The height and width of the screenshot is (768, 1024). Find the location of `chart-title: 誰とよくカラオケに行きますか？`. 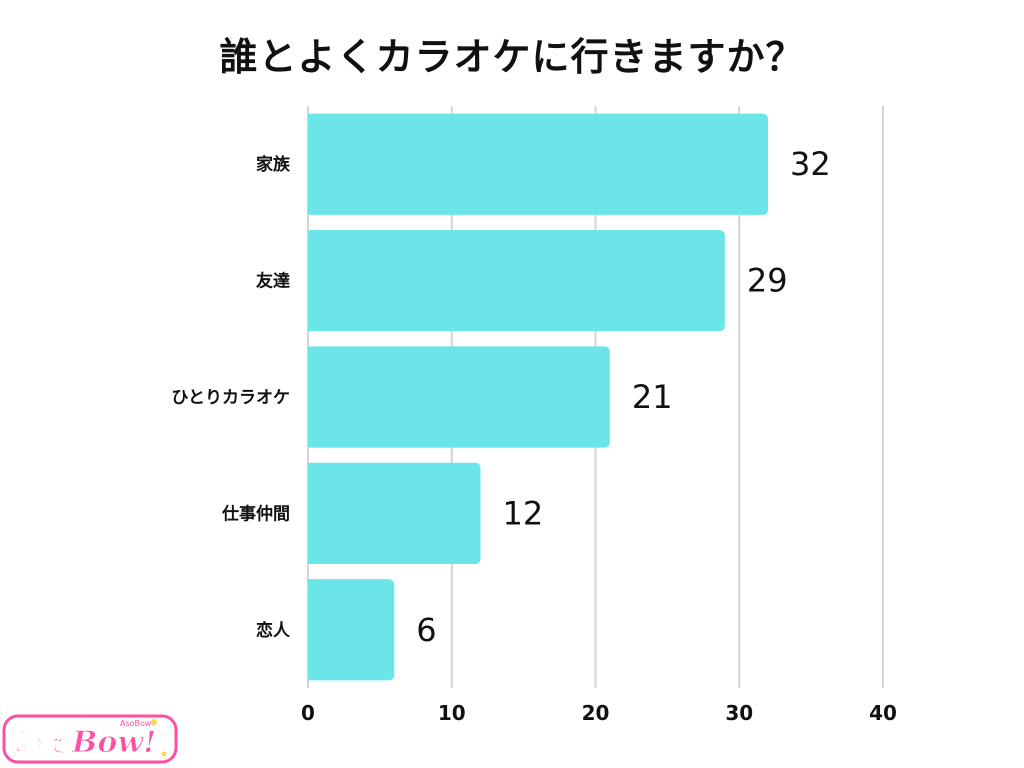

chart-title: 誰とよくカラオケに行きますか？ is located at coordinates (512, 57).